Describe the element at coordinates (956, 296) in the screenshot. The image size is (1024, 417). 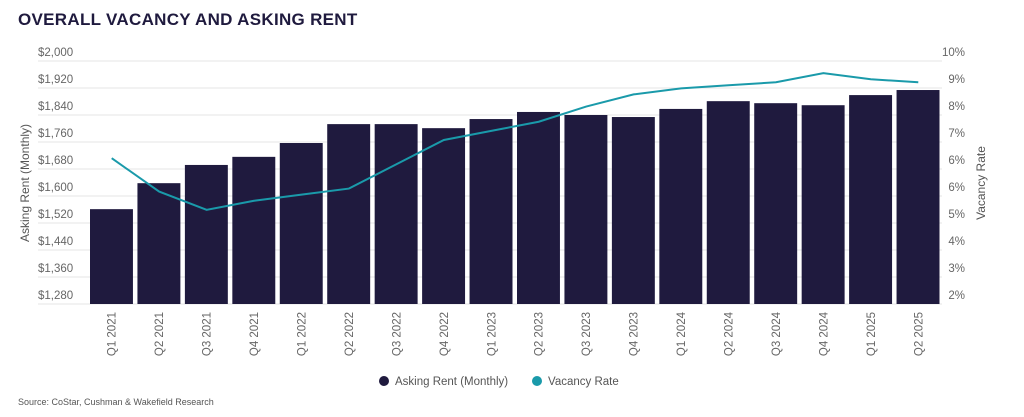
I see `right-tick-label: 2%` at that location.